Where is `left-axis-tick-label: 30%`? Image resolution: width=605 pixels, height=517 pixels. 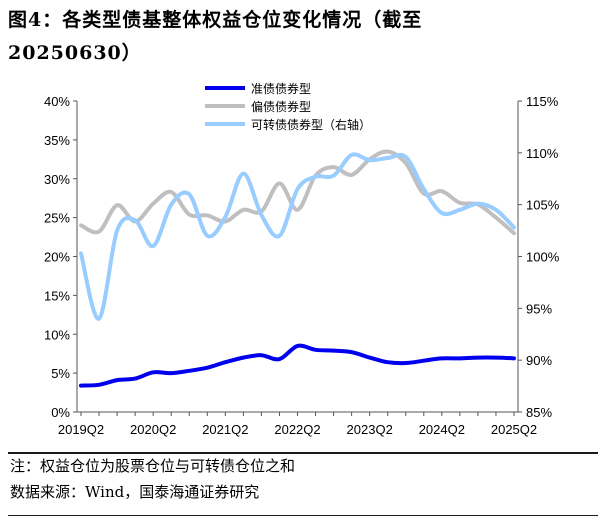 left-axis-tick-label: 30% is located at coordinates (57, 179).